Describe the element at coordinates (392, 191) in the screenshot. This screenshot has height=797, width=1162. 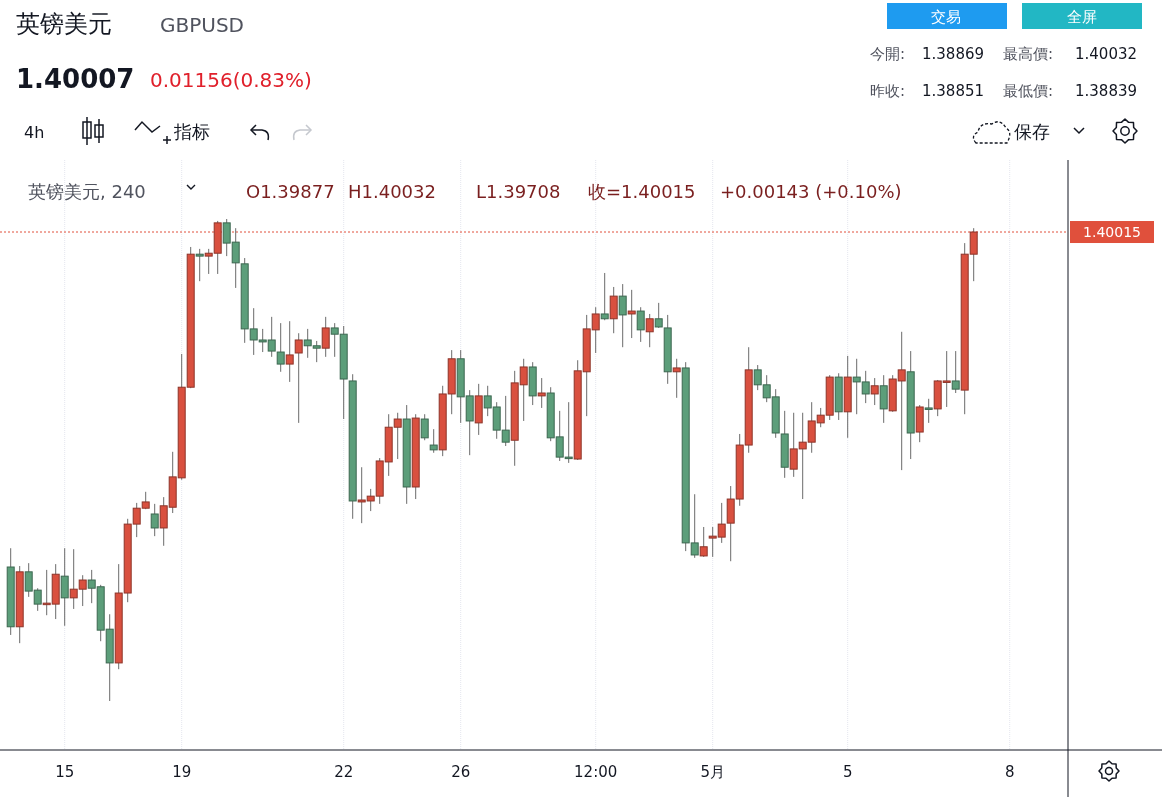
I see `text: H1.40032` at that location.